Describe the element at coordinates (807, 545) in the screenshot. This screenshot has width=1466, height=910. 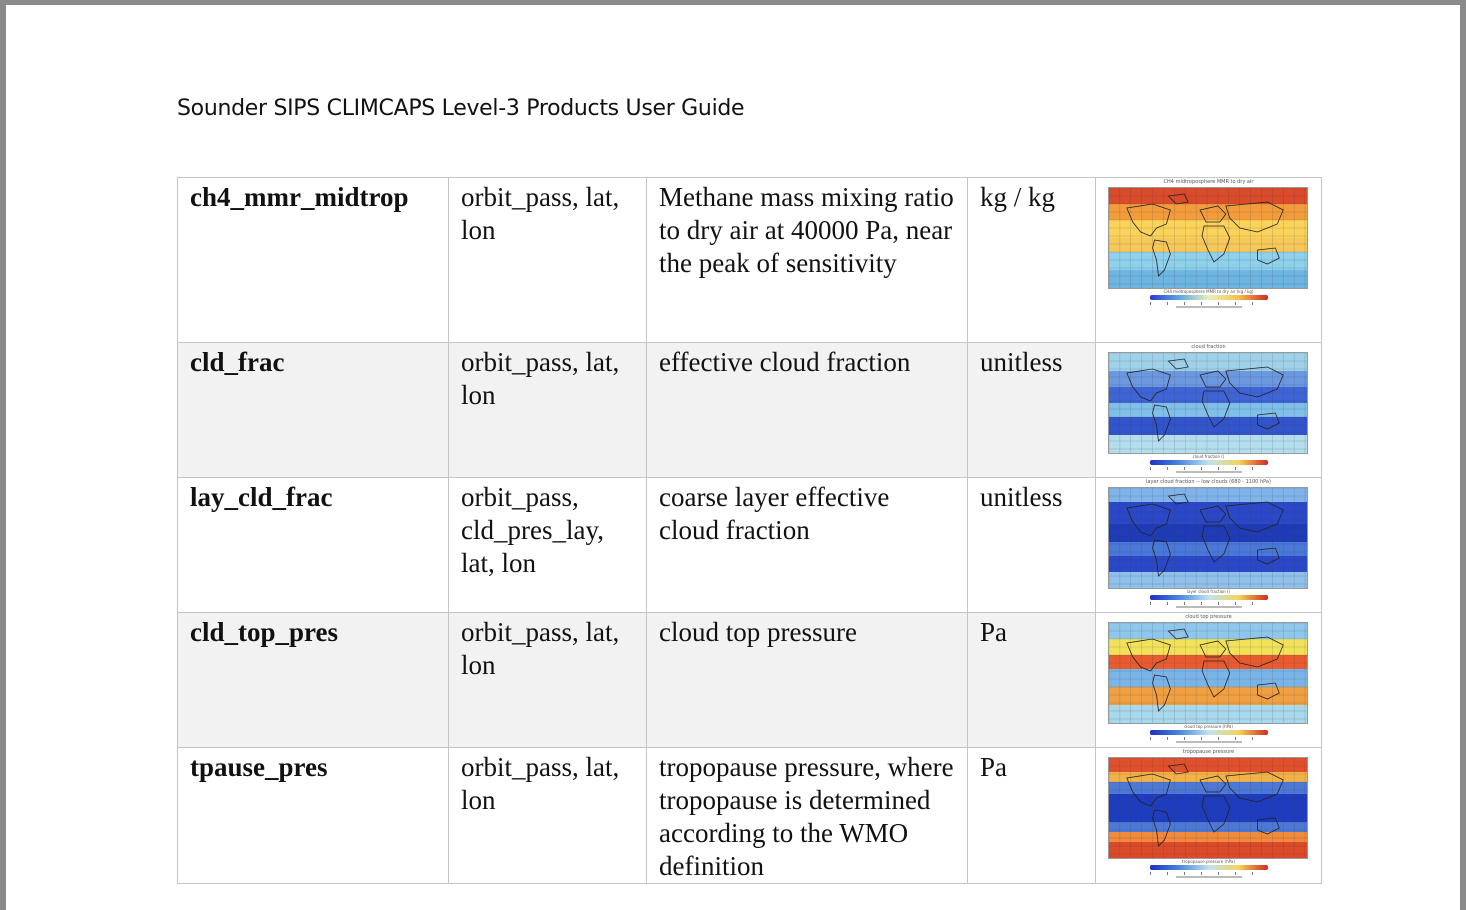
I see `variable-description: coarse layer effective cloud fraction` at that location.